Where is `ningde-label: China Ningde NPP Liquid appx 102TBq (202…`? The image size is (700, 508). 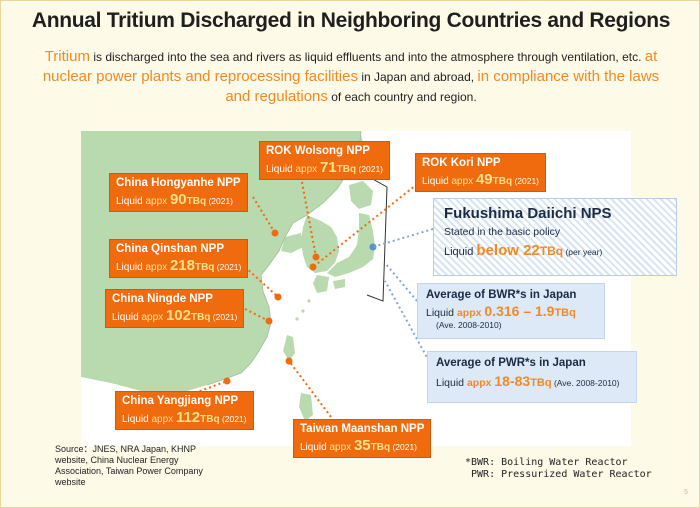 ningde-label: China Ningde NPP Liquid appx 102TBq (202… is located at coordinates (175, 308).